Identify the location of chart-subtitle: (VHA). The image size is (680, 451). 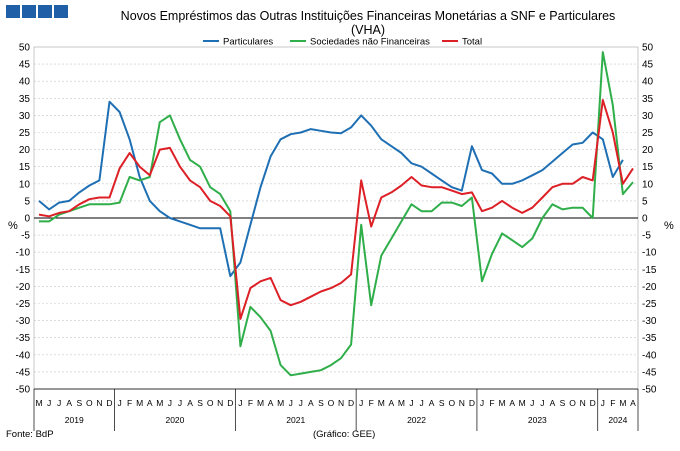
(368, 30).